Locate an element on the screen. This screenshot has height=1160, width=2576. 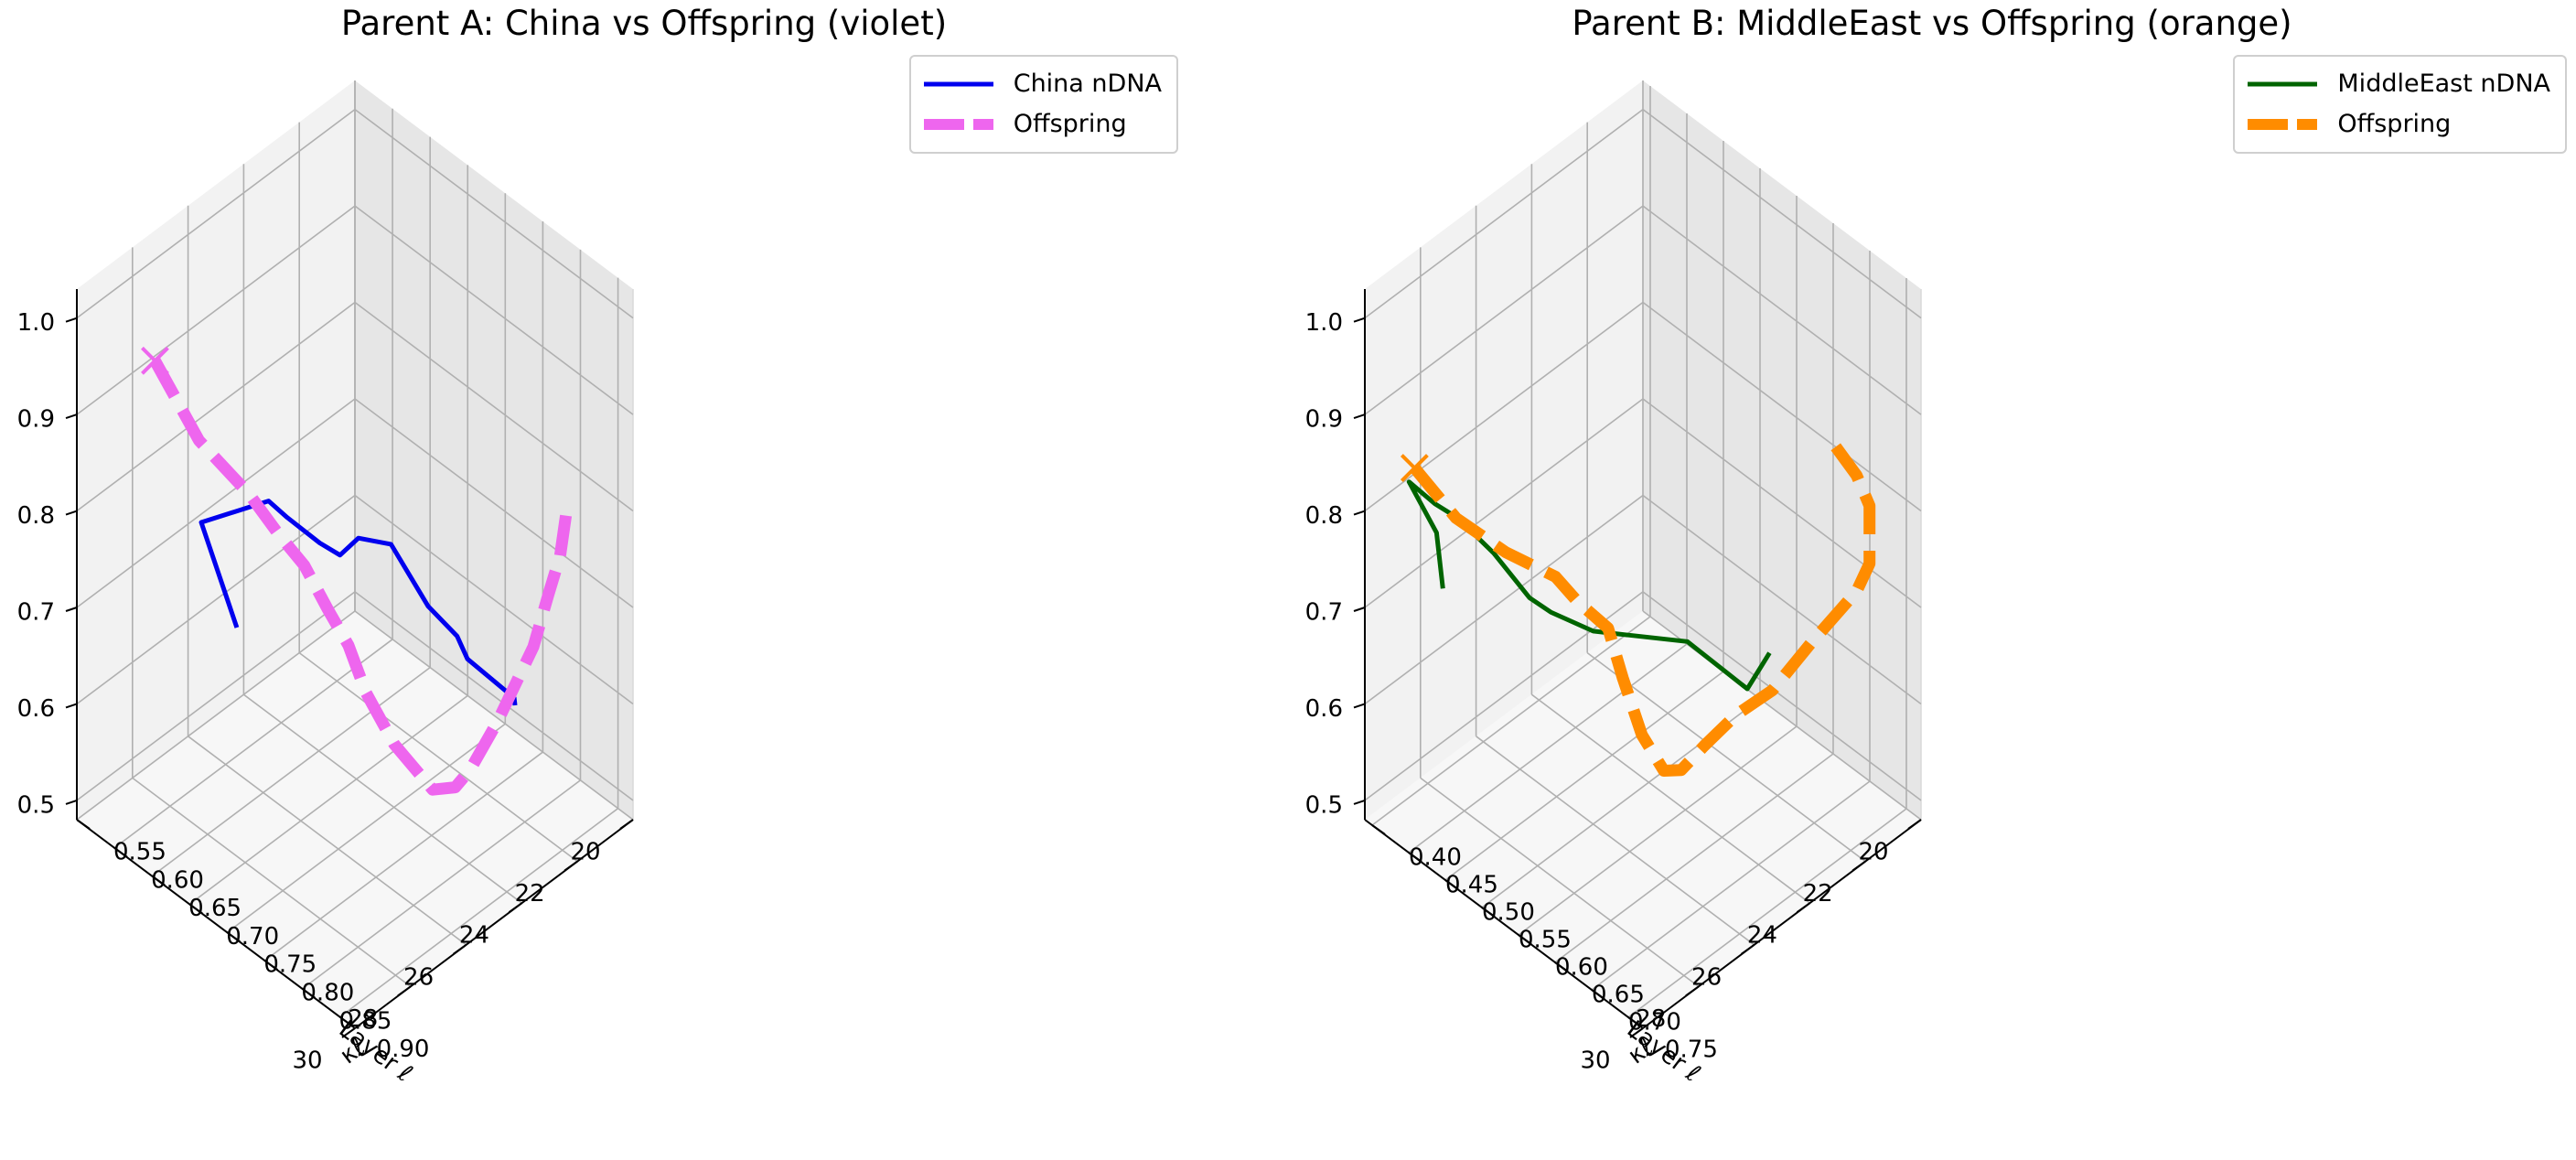
legend-label: Offspring is located at coordinates (2394, 124).